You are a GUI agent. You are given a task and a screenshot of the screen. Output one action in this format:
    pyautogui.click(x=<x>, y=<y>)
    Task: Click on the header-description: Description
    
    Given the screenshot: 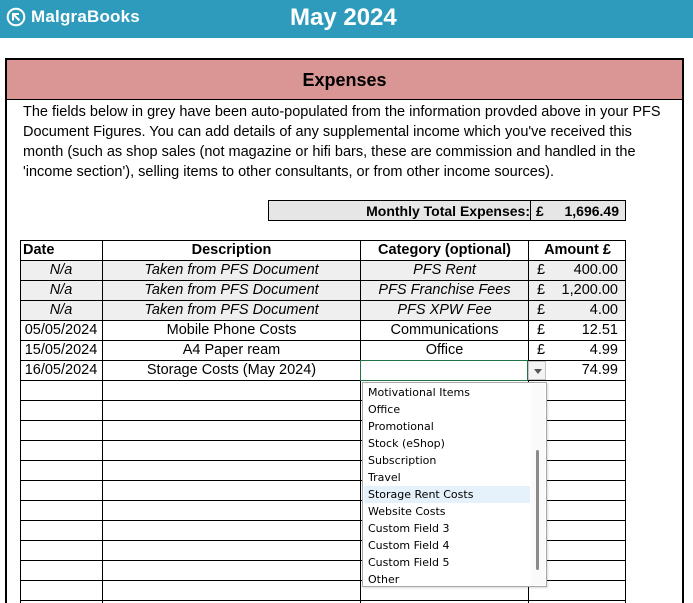 What is the action you would take?
    pyautogui.click(x=231, y=250)
    